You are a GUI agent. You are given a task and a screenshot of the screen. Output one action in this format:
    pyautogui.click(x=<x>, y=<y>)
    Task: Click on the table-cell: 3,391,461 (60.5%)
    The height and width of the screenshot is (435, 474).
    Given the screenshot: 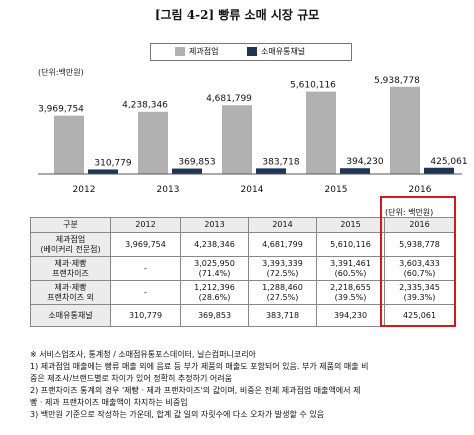 What is the action you would take?
    pyautogui.click(x=350, y=268)
    